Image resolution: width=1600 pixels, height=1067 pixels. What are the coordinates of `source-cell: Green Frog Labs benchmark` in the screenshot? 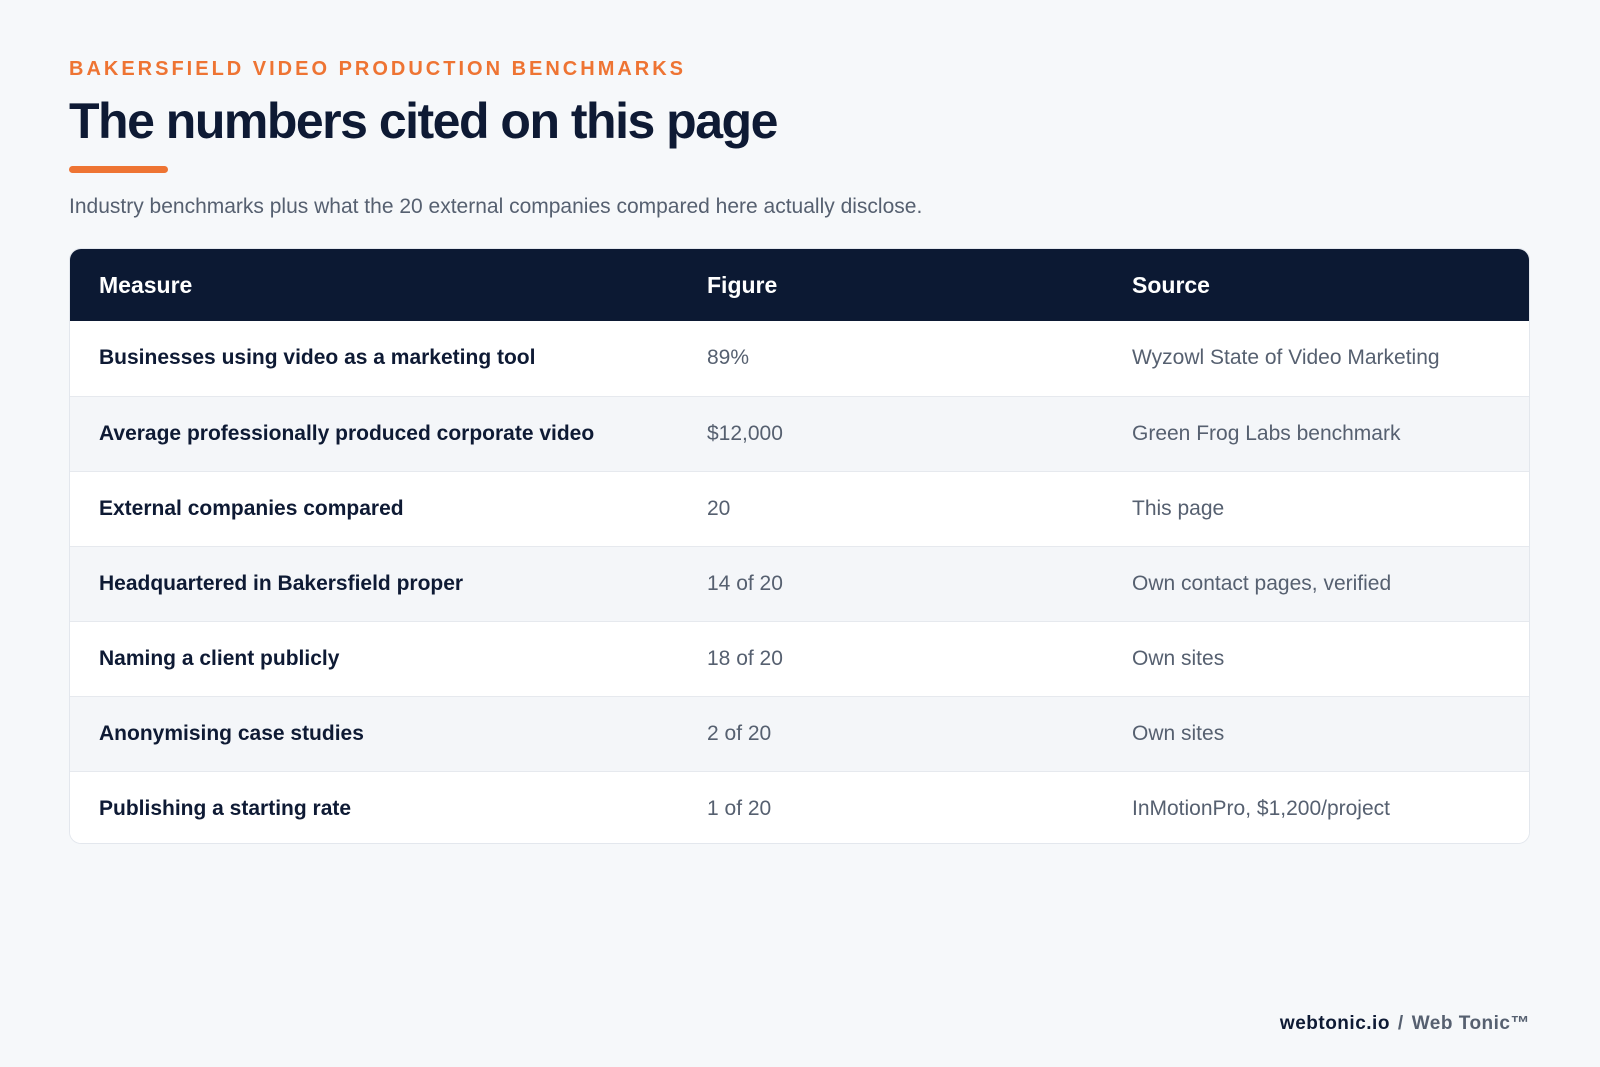 It's located at (1266, 433).